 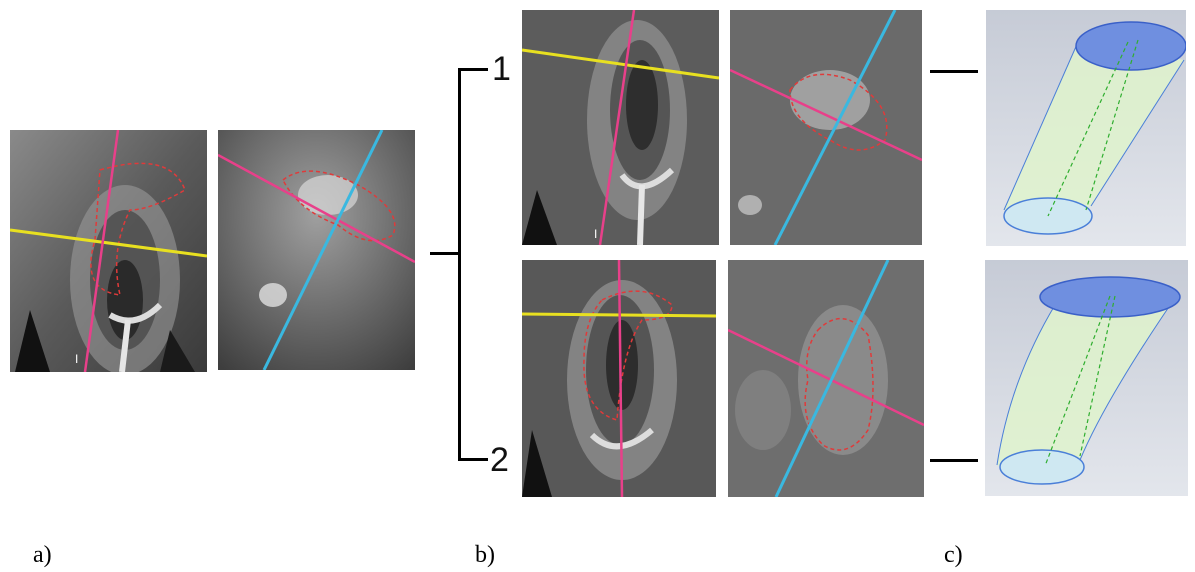 I want to click on panel-b2-sagittal-ct, so click(x=619, y=378).